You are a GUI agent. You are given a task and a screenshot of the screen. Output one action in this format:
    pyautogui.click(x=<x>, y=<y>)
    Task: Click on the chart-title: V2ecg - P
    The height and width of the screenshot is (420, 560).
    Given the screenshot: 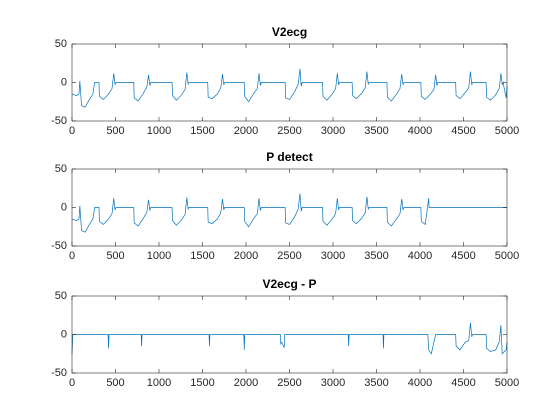 What is the action you would take?
    pyautogui.click(x=289, y=284)
    